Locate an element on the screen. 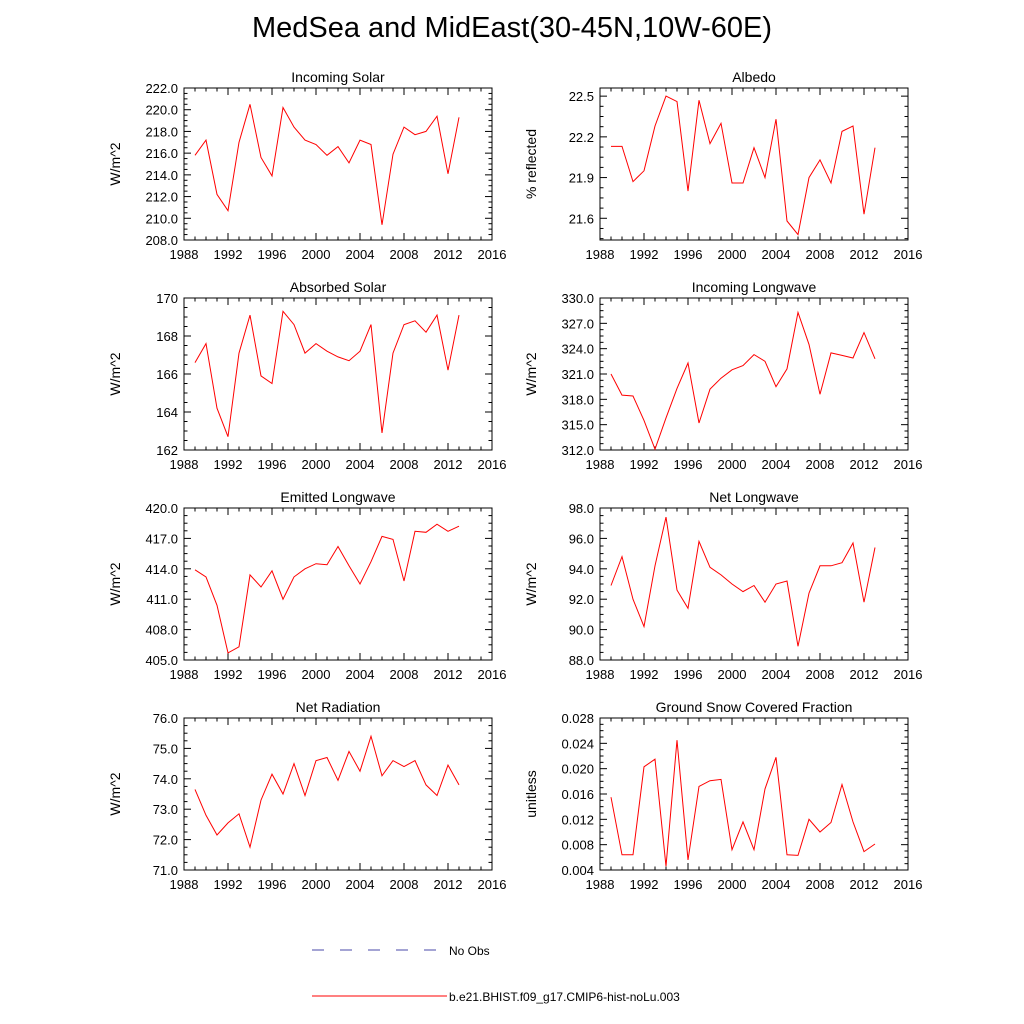 The image size is (1024, 1024). legend-label-no-obs: No Obs is located at coordinates (469, 951).